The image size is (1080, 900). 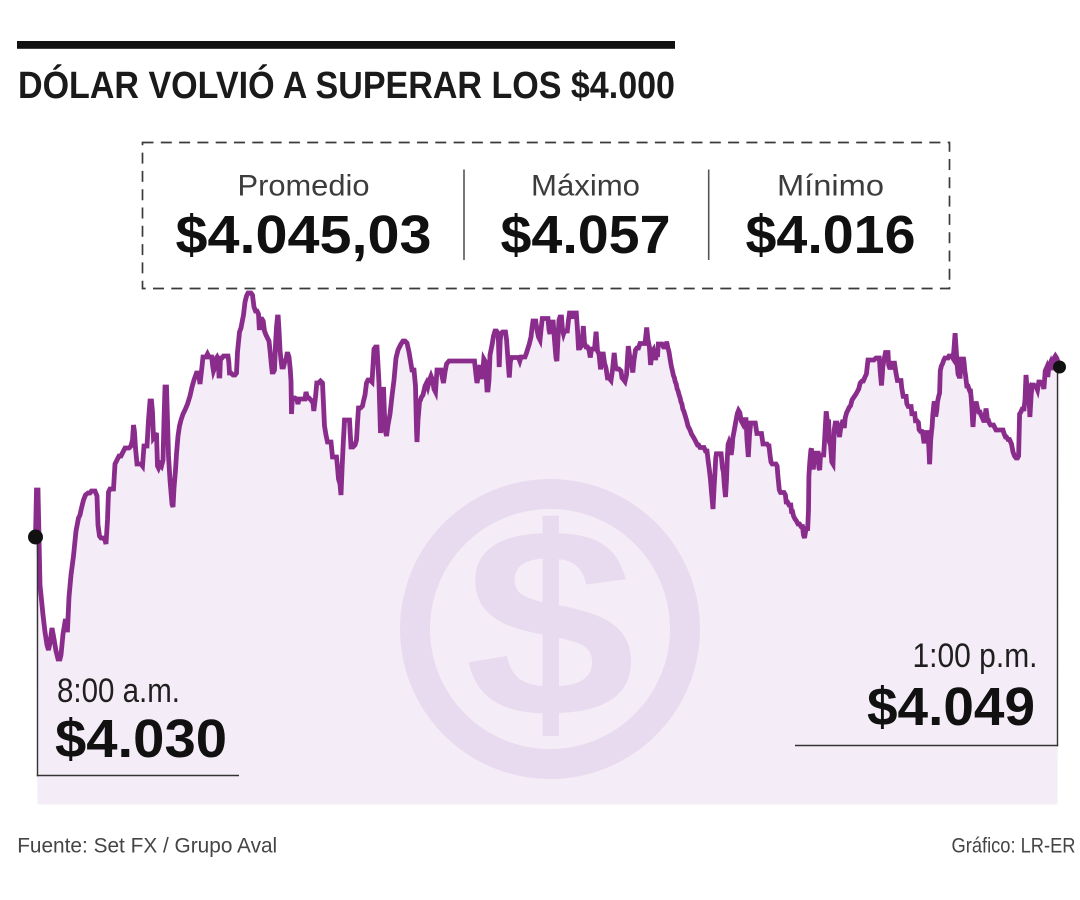 I want to click on svg-text: 1:00 p.m., so click(x=975, y=656).